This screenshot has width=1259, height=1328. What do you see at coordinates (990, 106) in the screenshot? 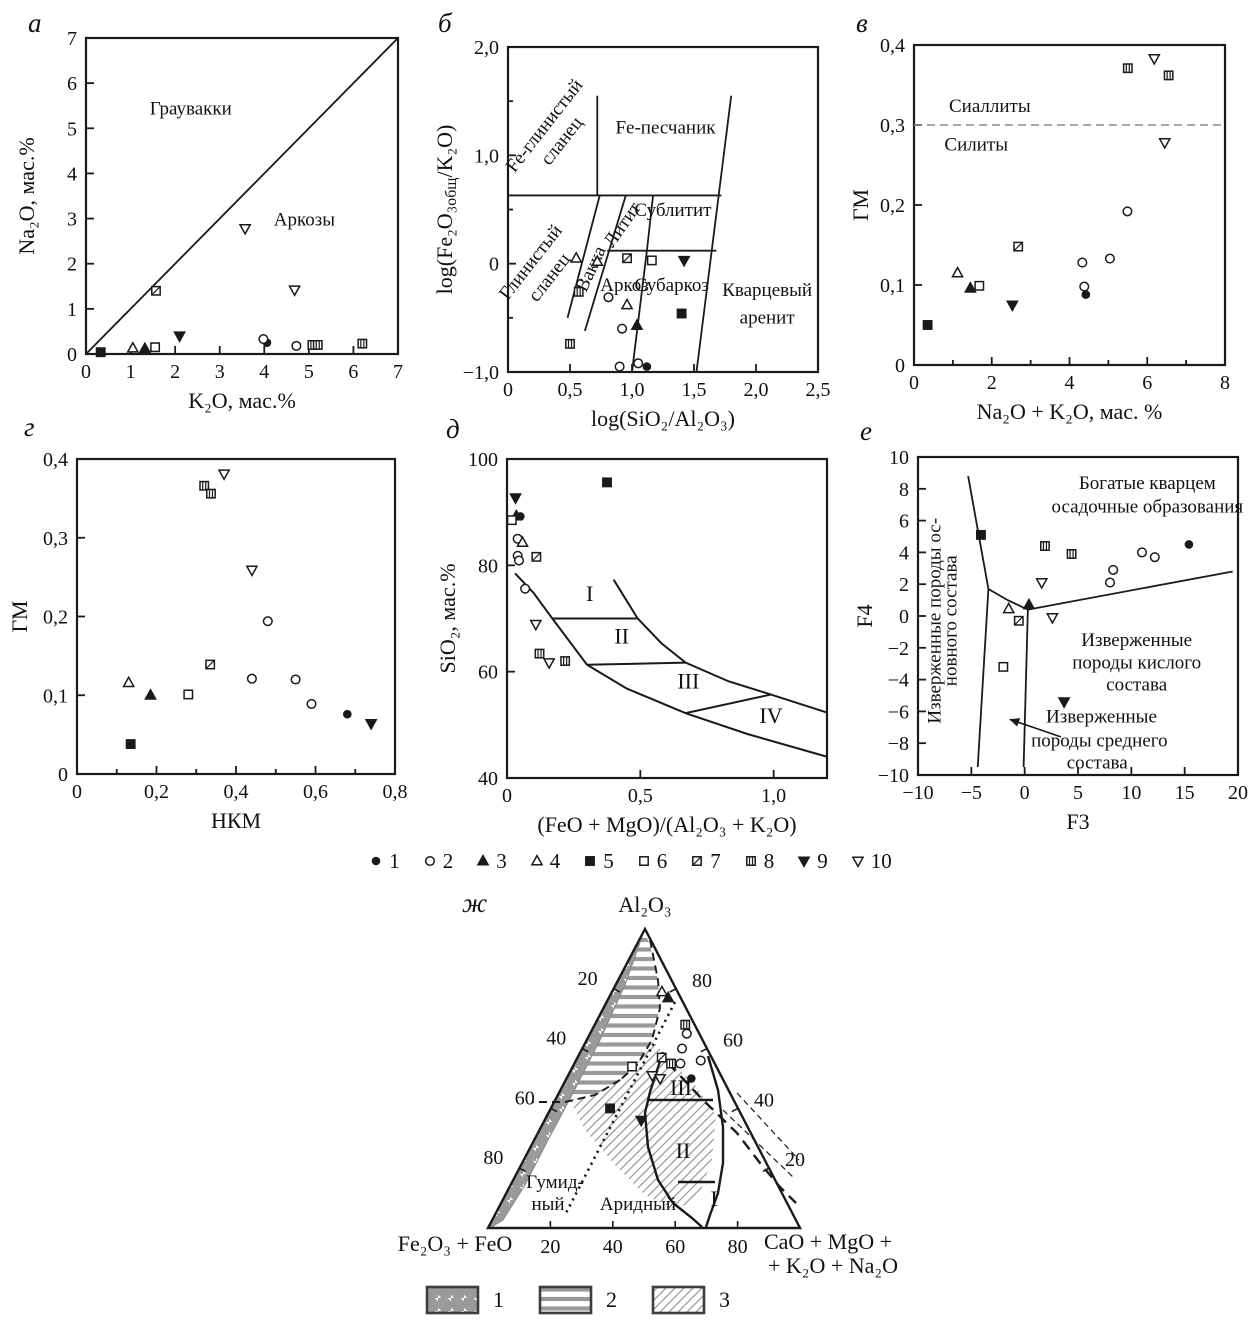
I see `figure-graphic: Сиаллиты` at bounding box center [990, 106].